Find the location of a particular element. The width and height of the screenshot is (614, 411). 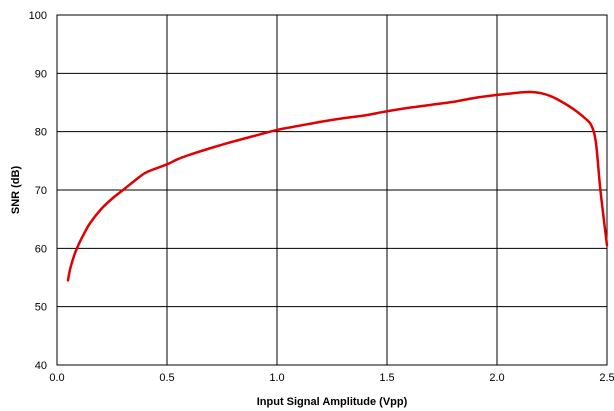

x-axis-title: Input Signal Amplitude (Vpp) is located at coordinates (332, 402).